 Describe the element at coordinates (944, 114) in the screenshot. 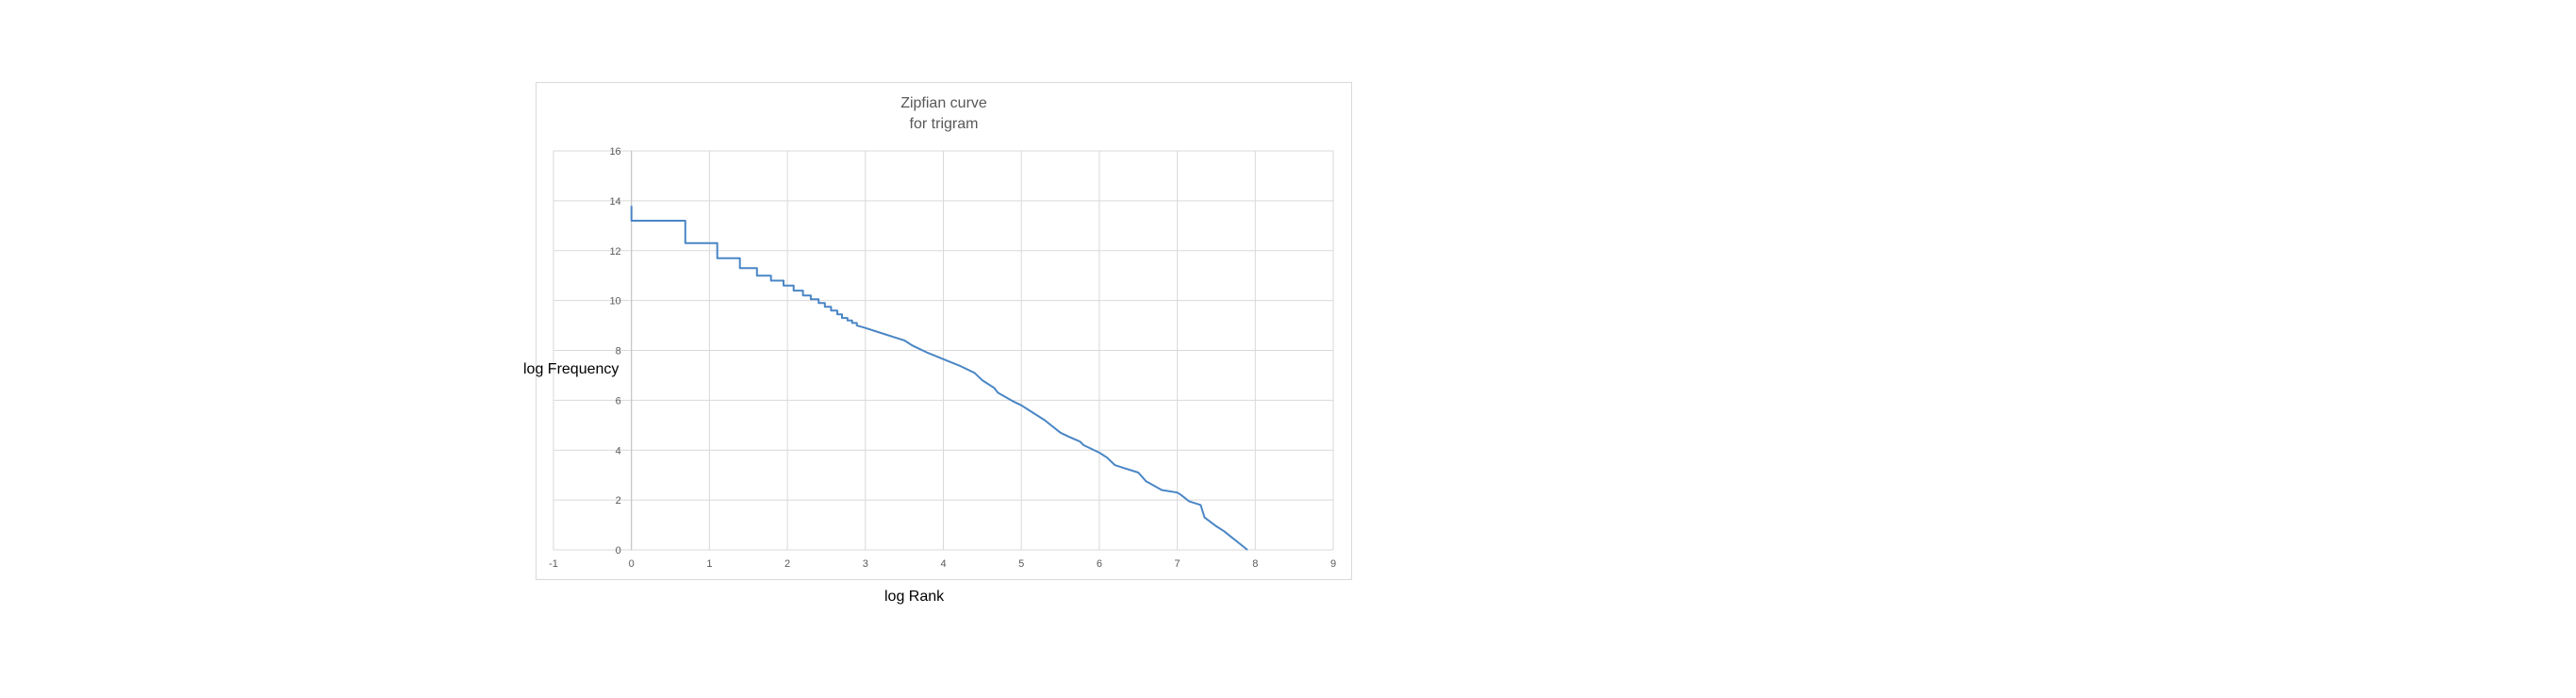

I see `chart-title: Zipfian curve for trigram` at that location.